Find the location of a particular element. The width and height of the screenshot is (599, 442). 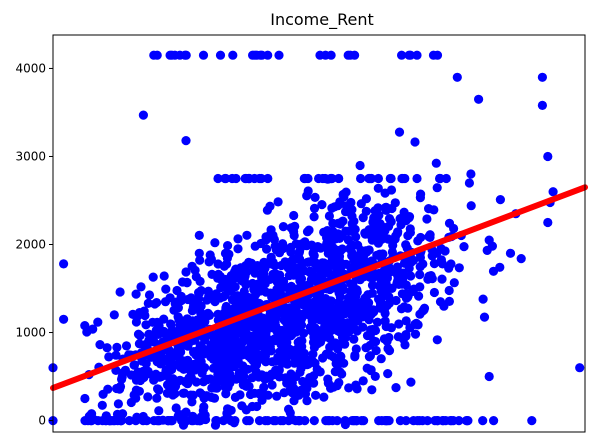

y-tick-label: 4000 is located at coordinates (30, 68).